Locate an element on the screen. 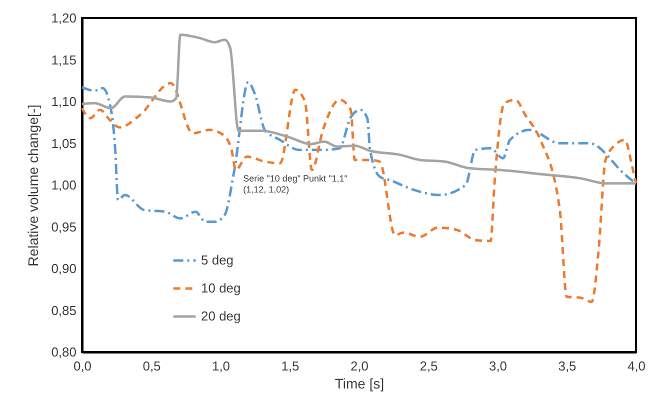 This screenshot has width=648, height=413. y-tick-label: 0,95 is located at coordinates (63, 226).